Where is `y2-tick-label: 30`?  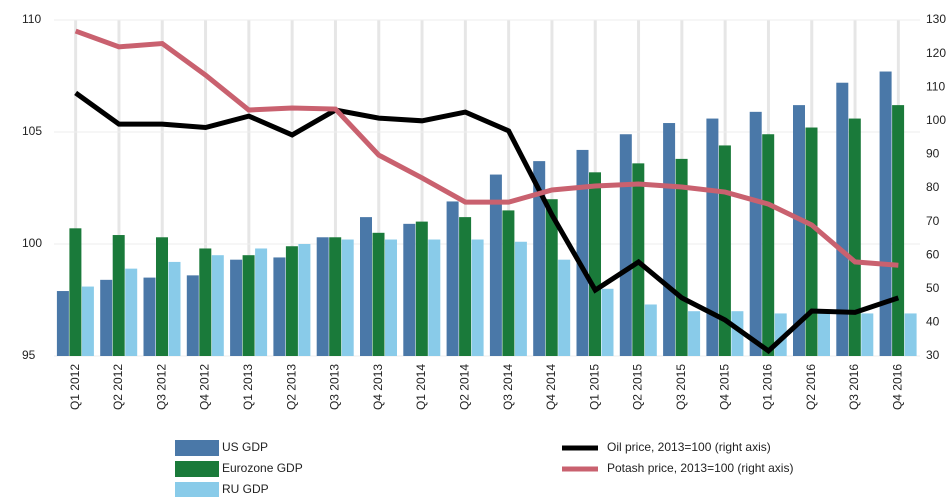
y2-tick-label: 30 is located at coordinates (933, 355).